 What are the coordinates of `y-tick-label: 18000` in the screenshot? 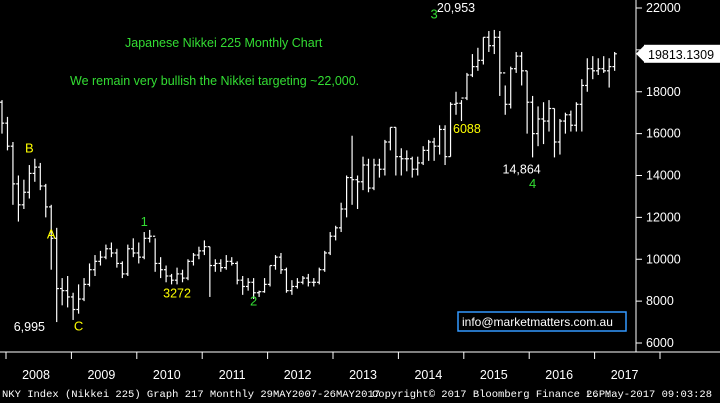 It's located at (663, 92).